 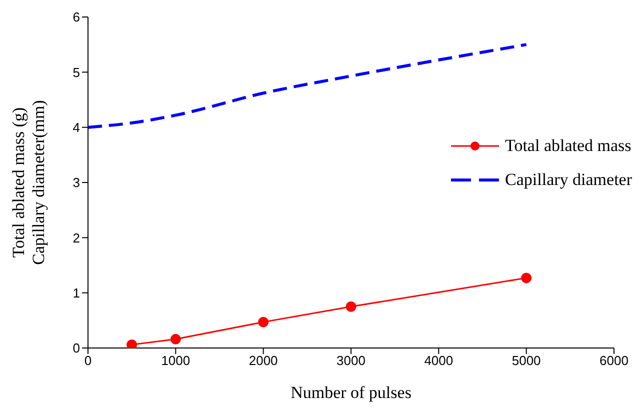 I want to click on y-tick-label: 1, so click(x=76, y=292).